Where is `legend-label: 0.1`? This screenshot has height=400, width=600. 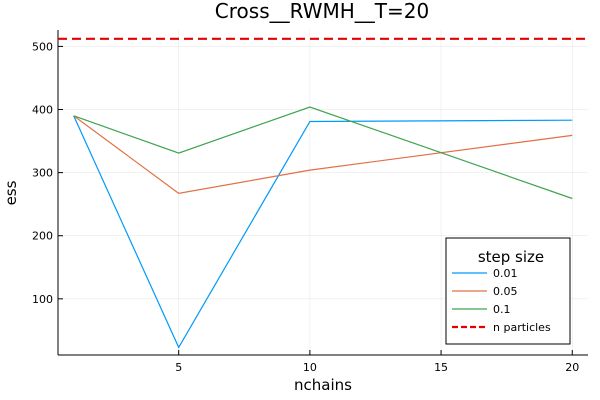 legend-label: 0.1 is located at coordinates (502, 309).